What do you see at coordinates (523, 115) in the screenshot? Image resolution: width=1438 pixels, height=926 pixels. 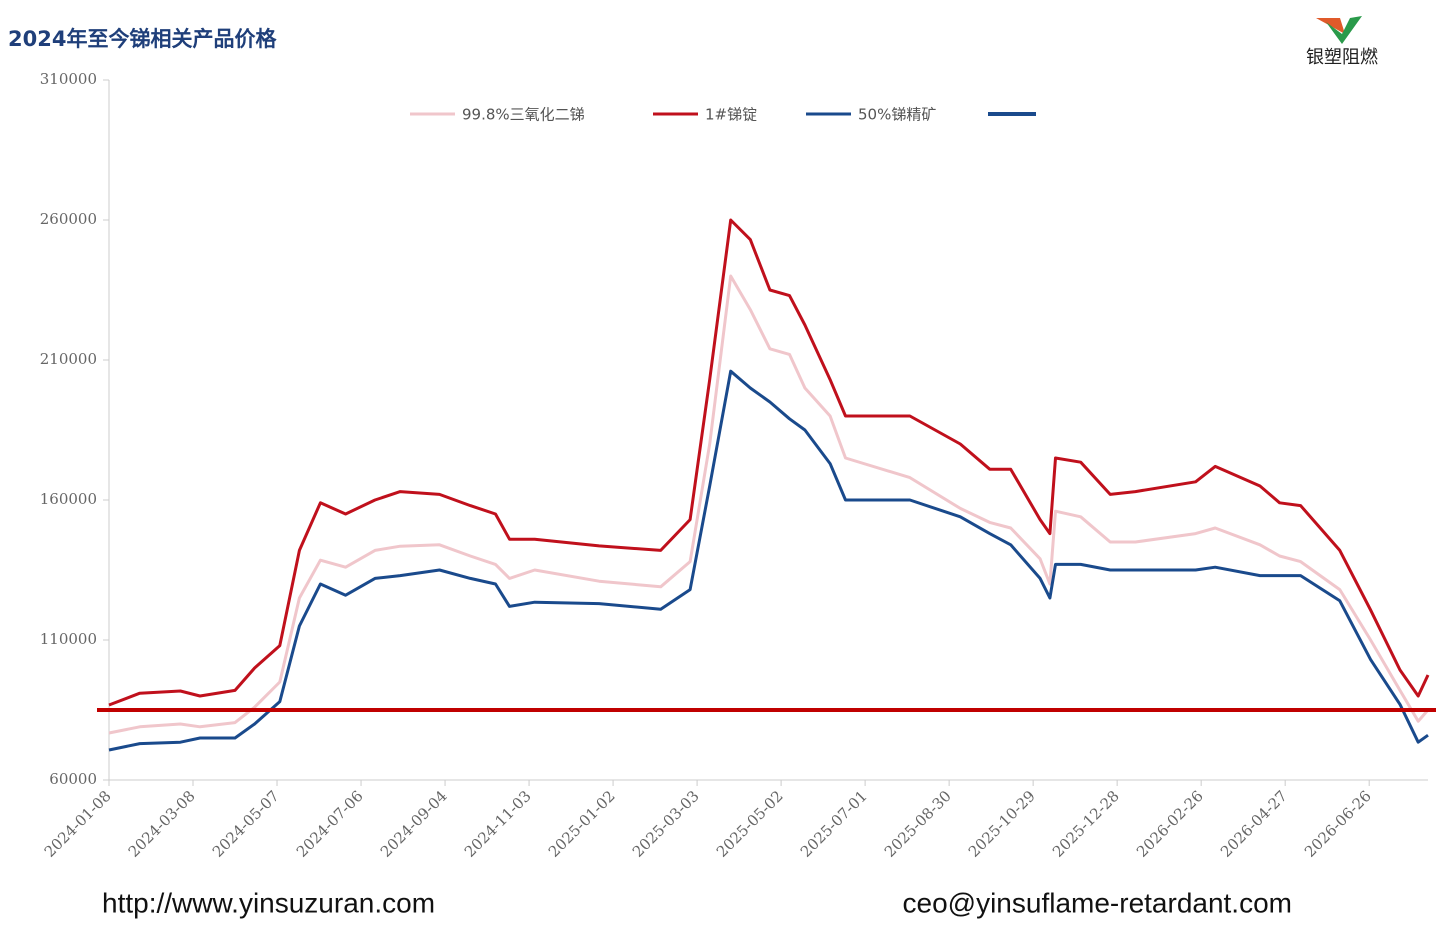 I see `legend-label: 99.8%三氧化二锑` at bounding box center [523, 115].